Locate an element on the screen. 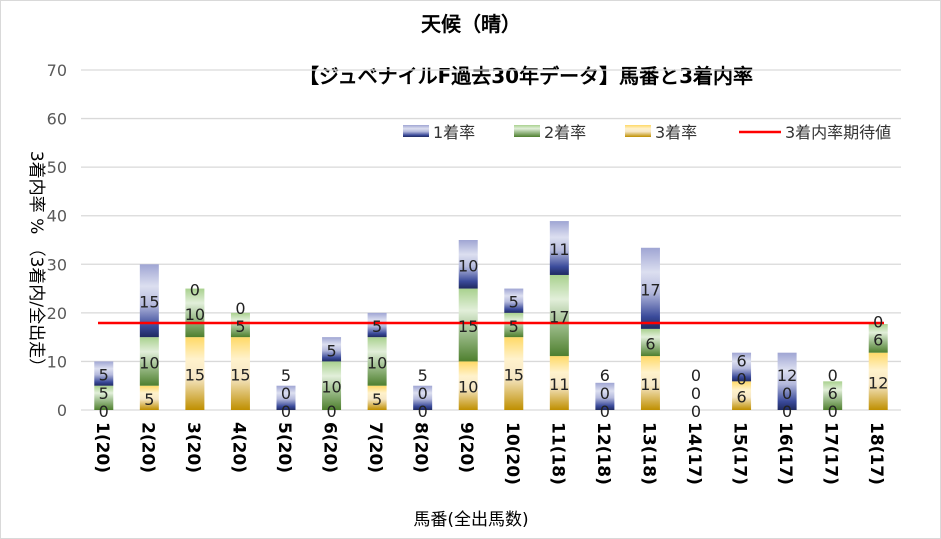 This screenshot has width=941, height=539. x-tick-label: 17(17) is located at coordinates (831, 453).